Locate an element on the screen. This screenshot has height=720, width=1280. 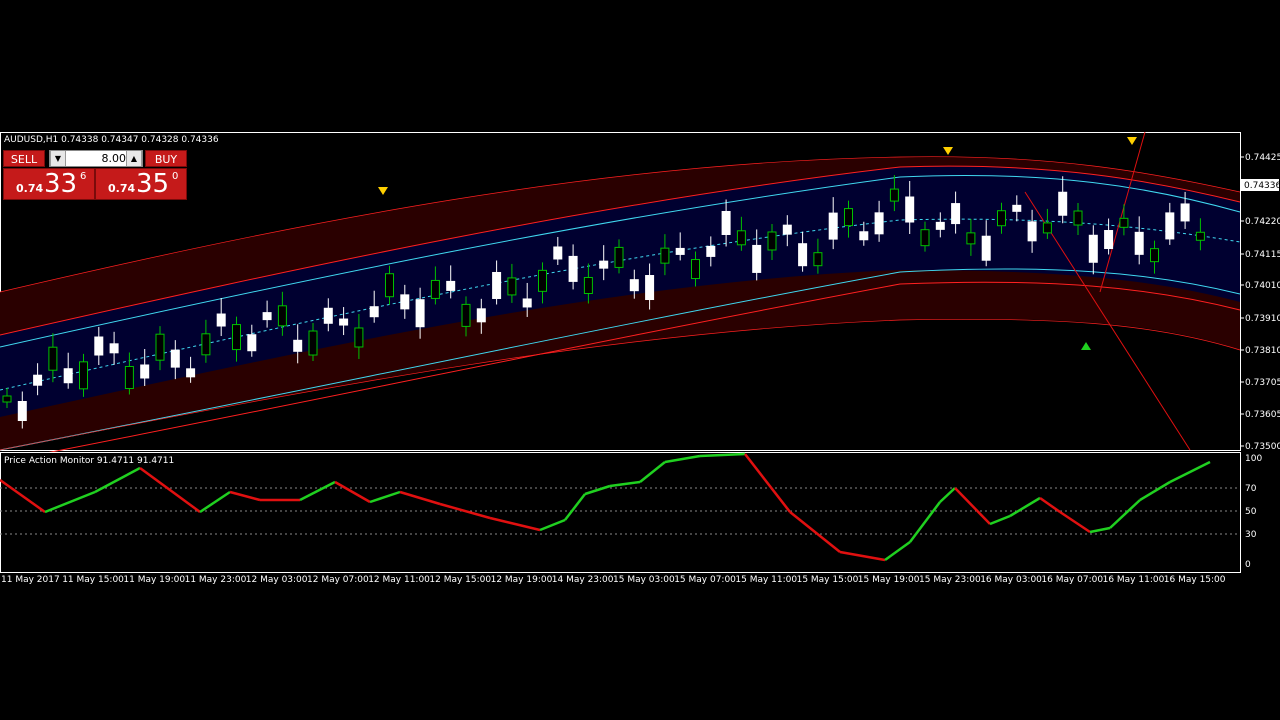
time-label: 11 May 23:00 is located at coordinates (216, 580).